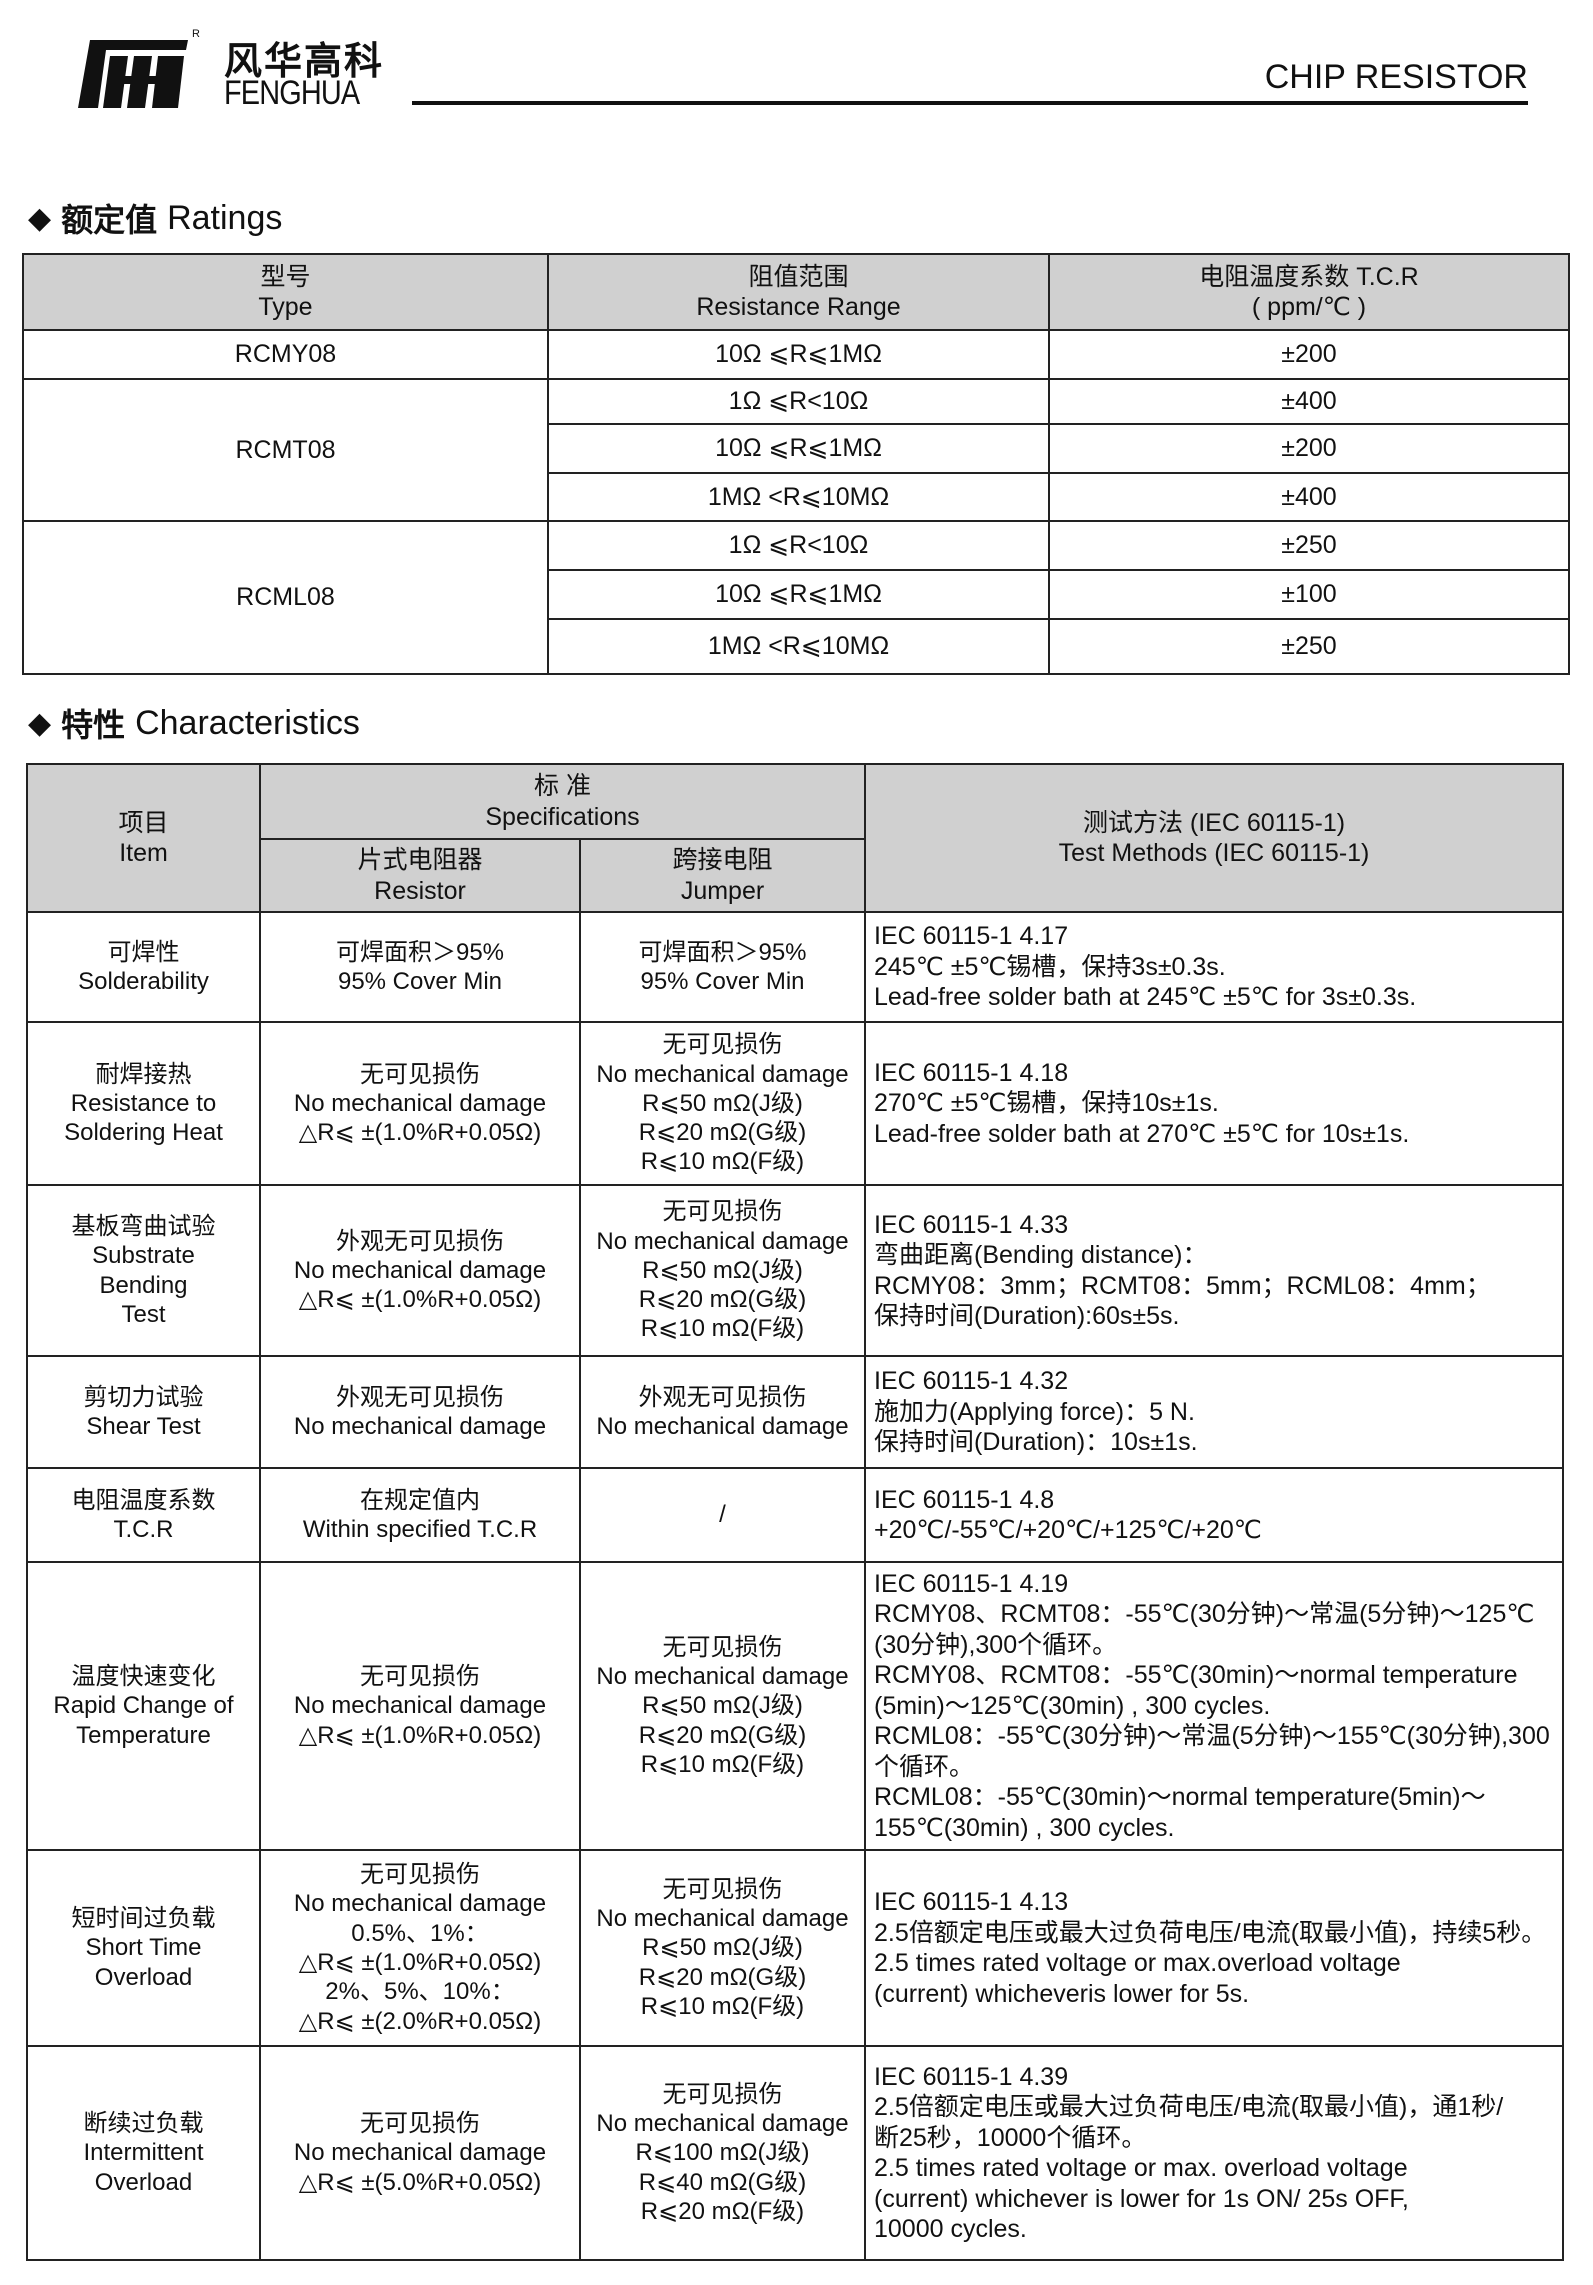 Image resolution: width=1593 pixels, height=2285 pixels. I want to click on item-cell-line: Soldering Heat, so click(143, 1133).